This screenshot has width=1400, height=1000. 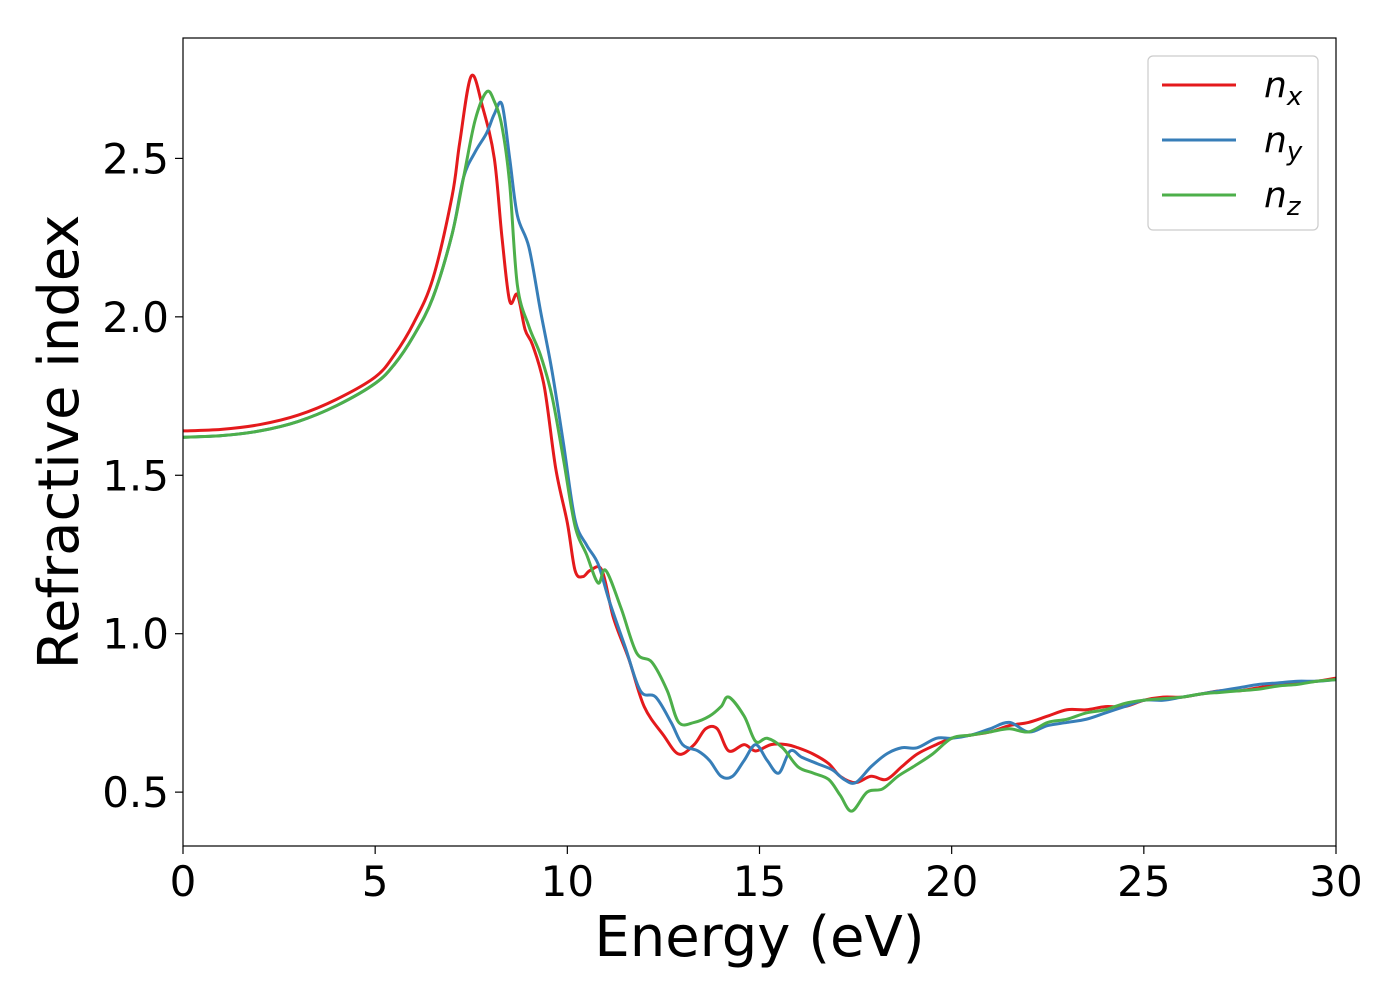 I want to click on legend-item-nz: nz, so click(x=1232, y=198).